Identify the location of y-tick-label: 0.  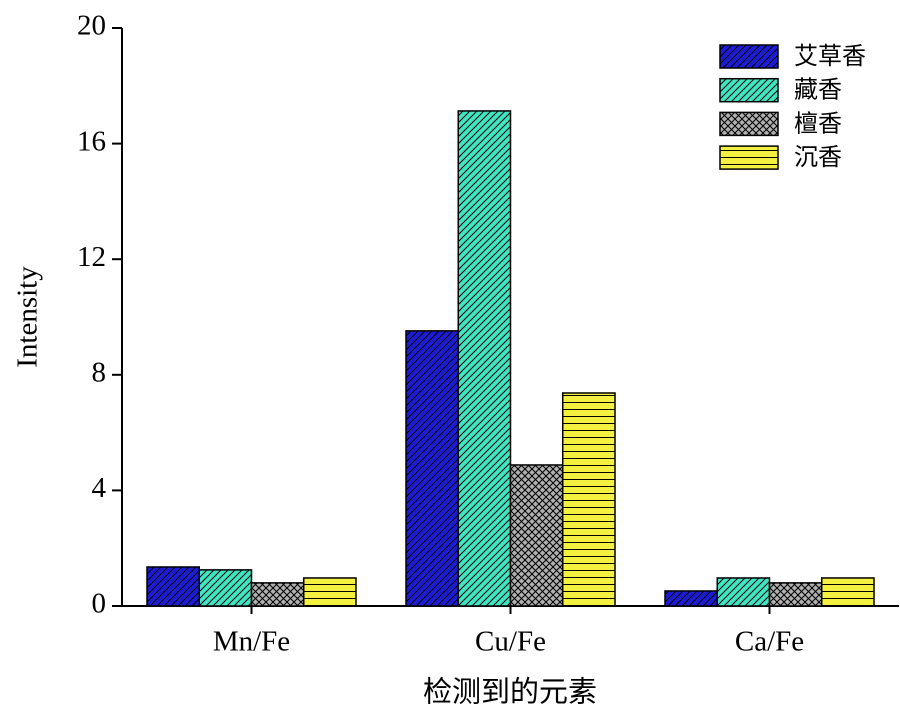
(99, 604).